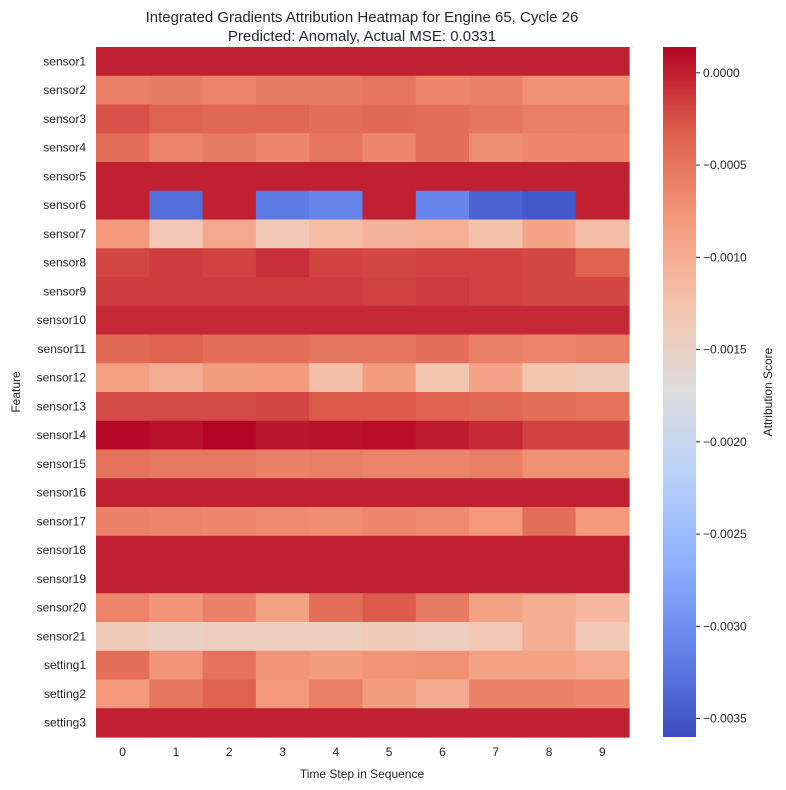 This screenshot has width=786, height=790. Describe the element at coordinates (602, 752) in the screenshot. I see `x-tick-label: 9` at that location.